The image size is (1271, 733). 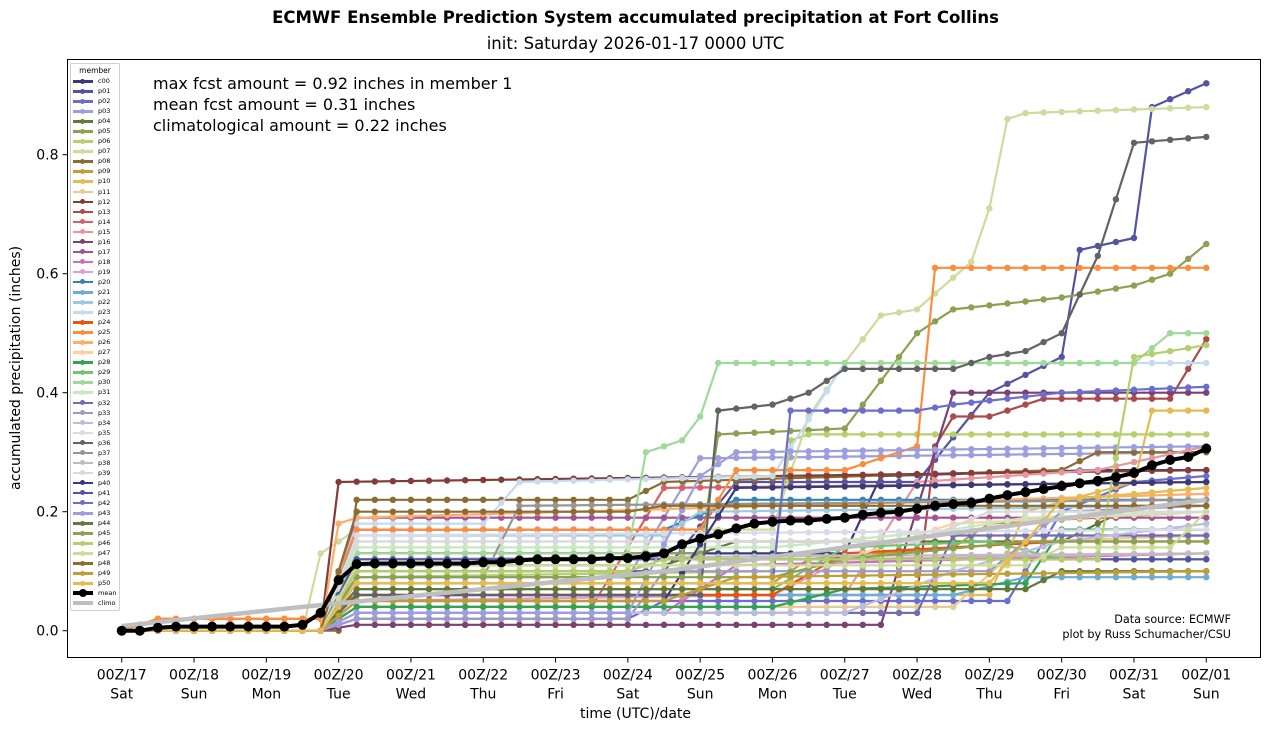 I want to click on legend-label: p30, so click(x=104, y=382).